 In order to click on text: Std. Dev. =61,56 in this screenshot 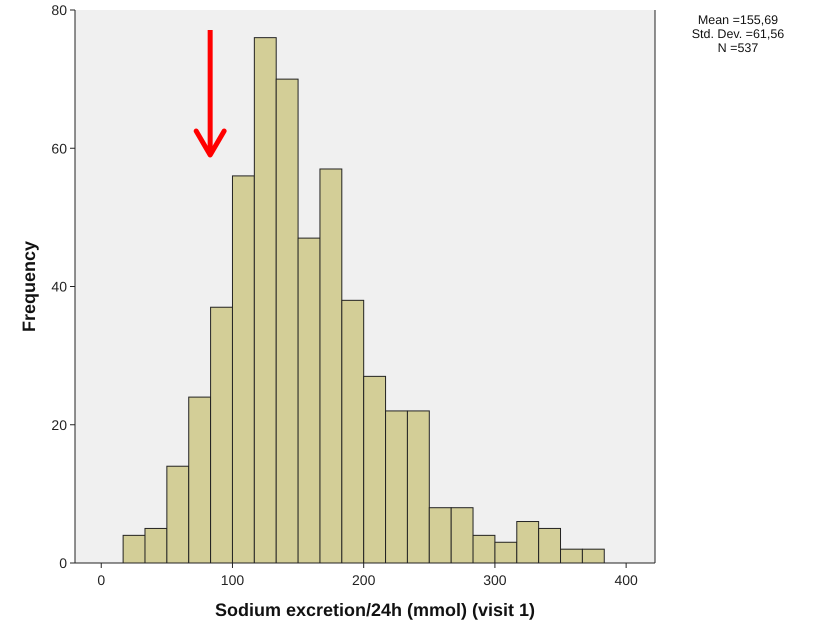, I will do `click(738, 34)`.